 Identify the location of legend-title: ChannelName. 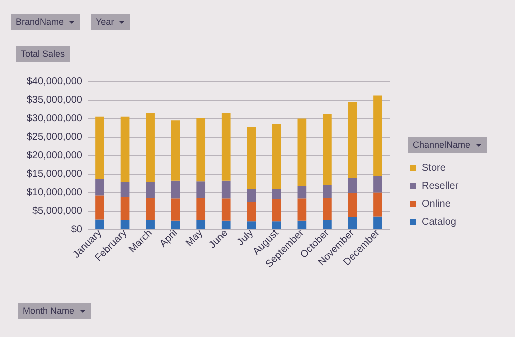
(442, 145).